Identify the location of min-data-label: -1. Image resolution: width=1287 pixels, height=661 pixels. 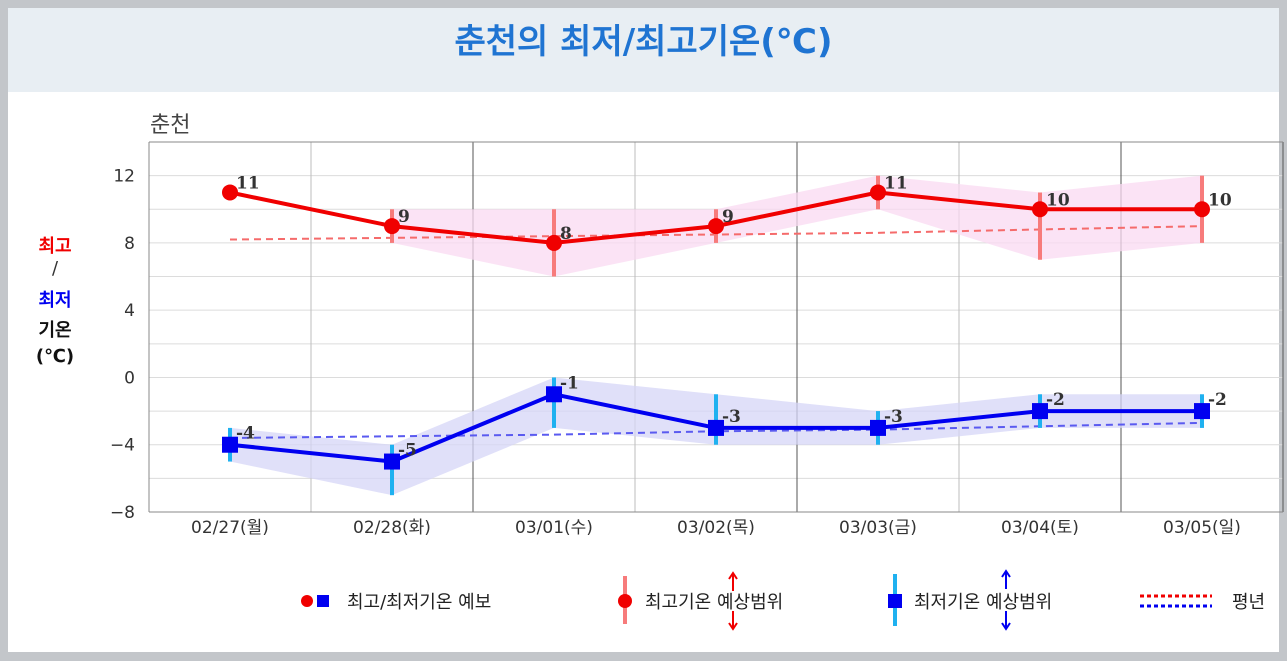
(569, 383).